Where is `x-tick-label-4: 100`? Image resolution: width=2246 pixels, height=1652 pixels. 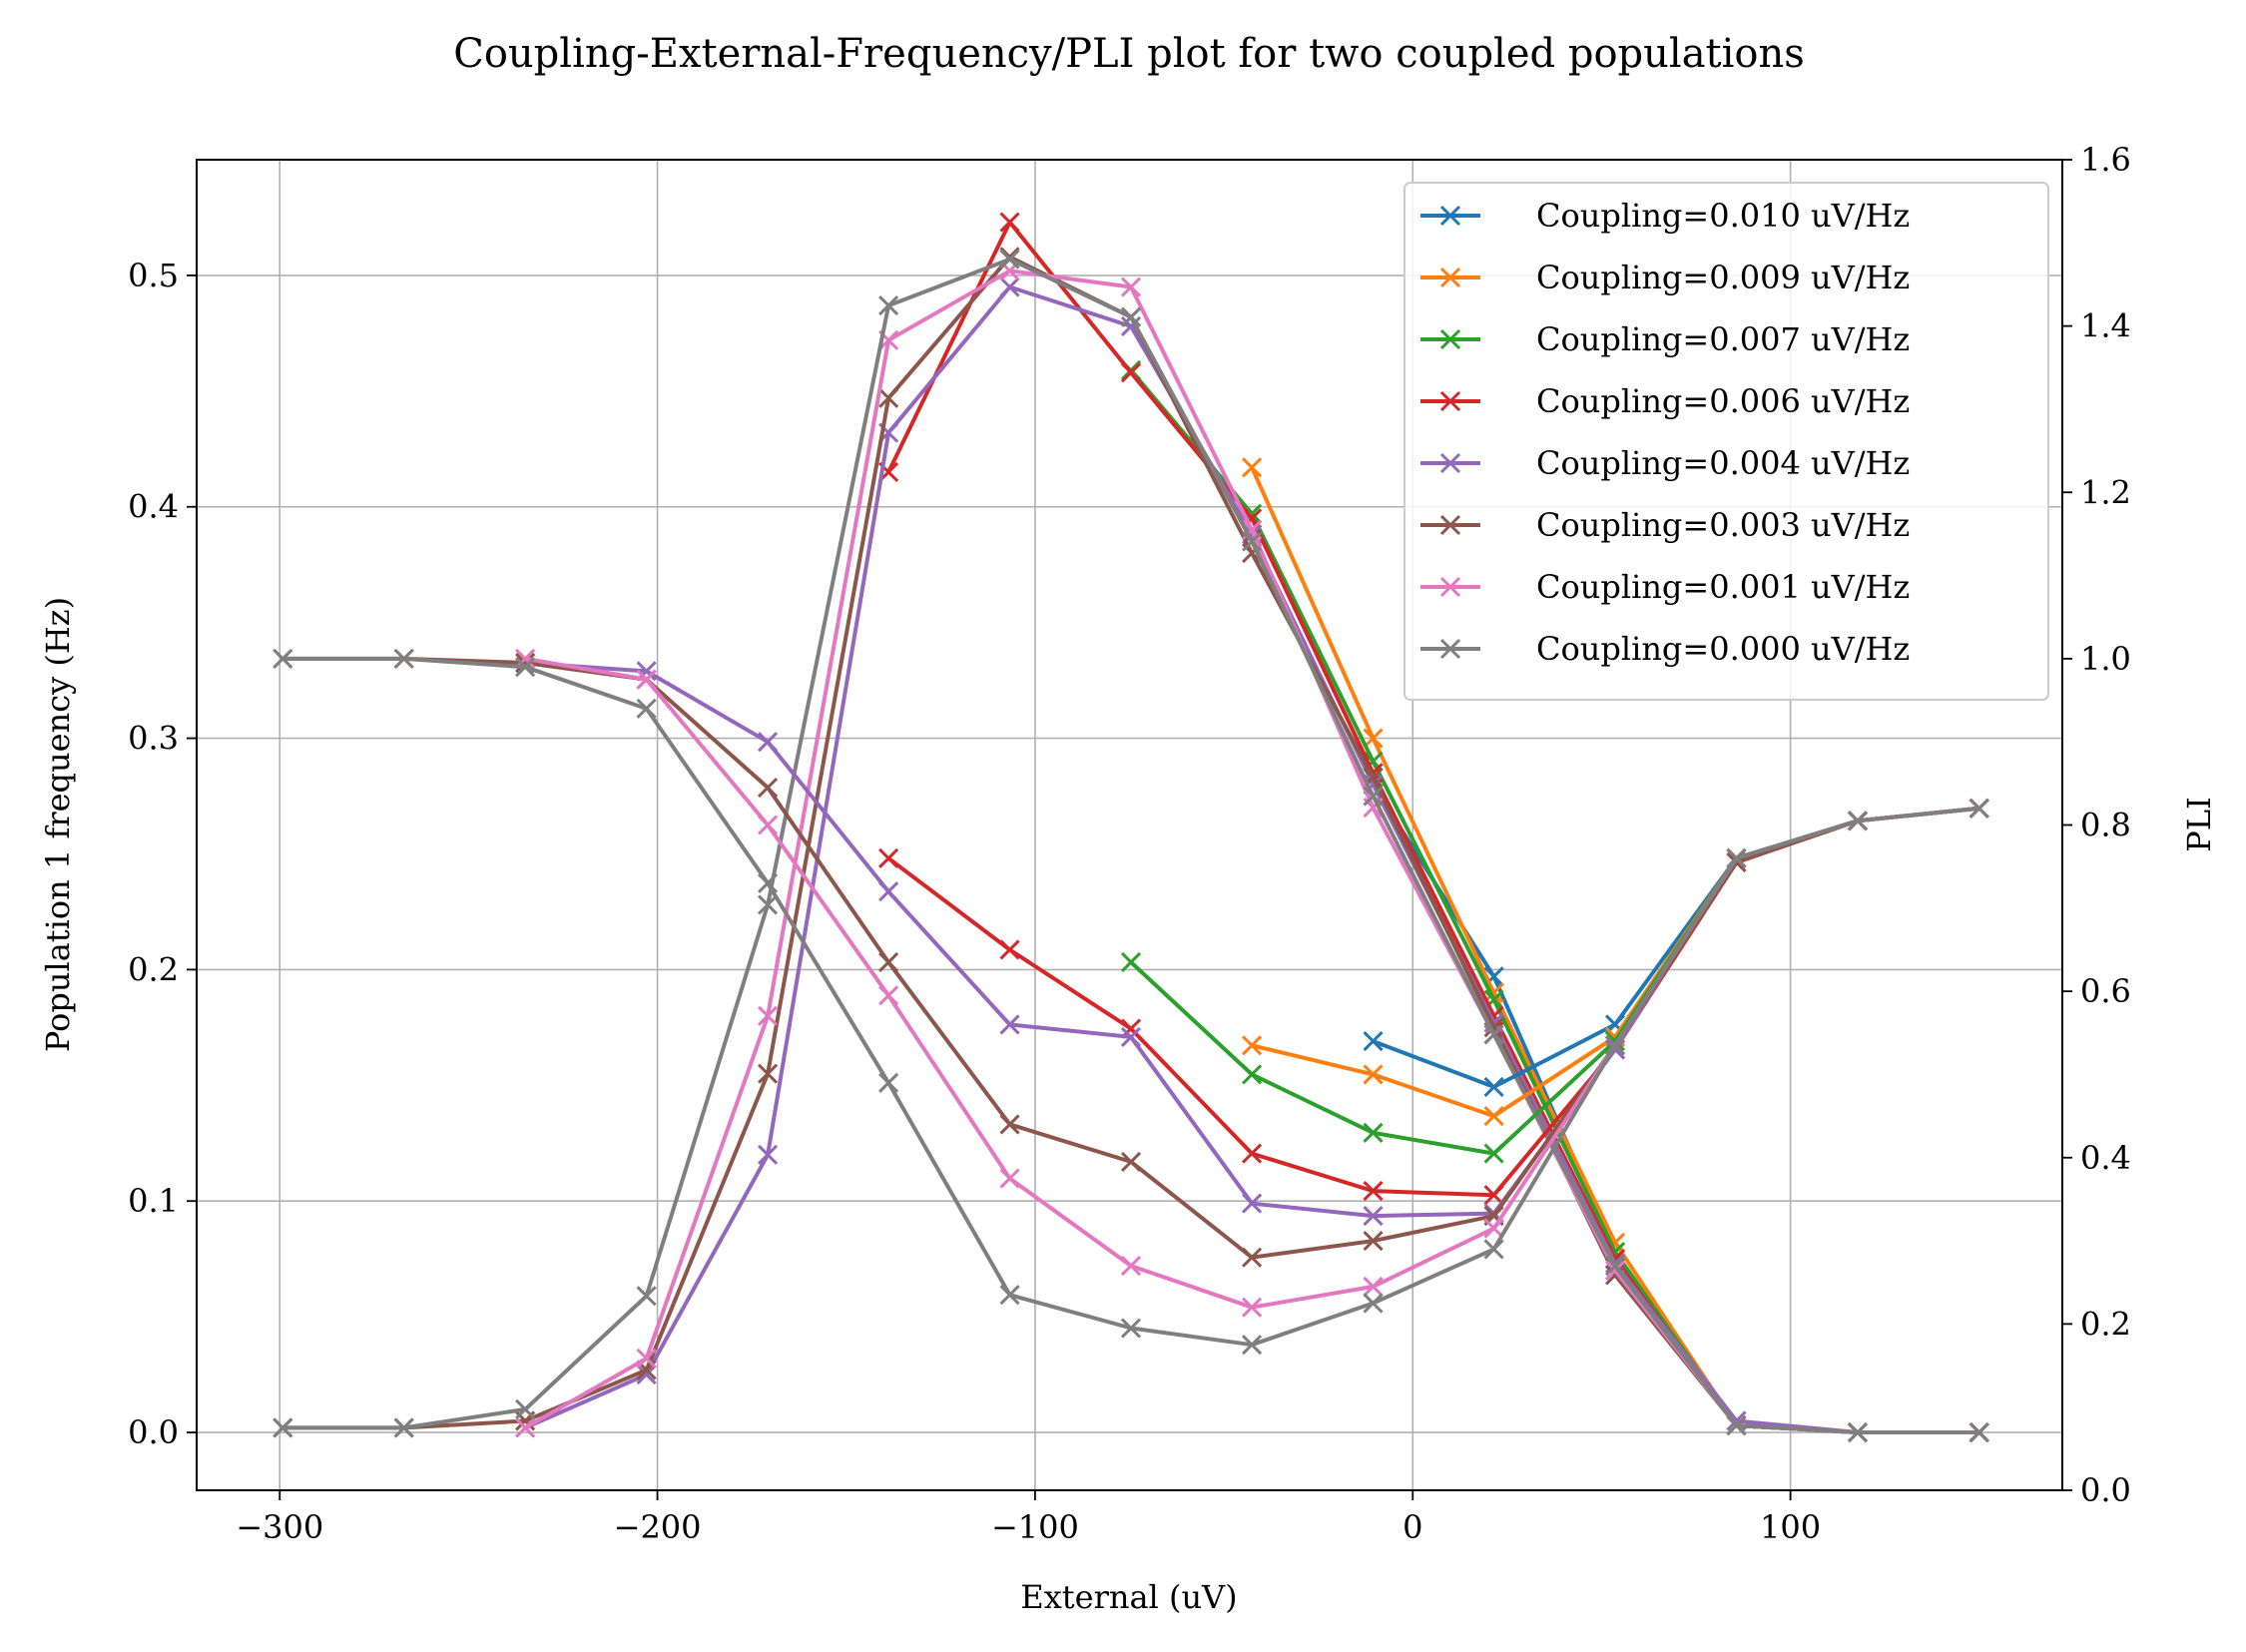 x-tick-label-4: 100 is located at coordinates (1791, 1527).